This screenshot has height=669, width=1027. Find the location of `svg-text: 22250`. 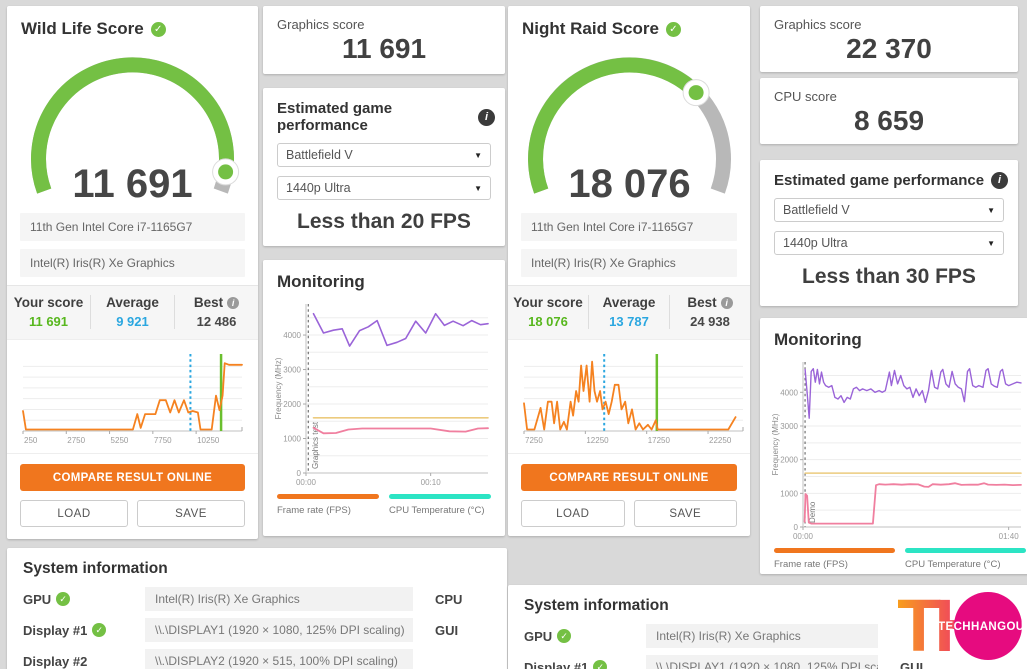

svg-text: 22250 is located at coordinates (720, 440).